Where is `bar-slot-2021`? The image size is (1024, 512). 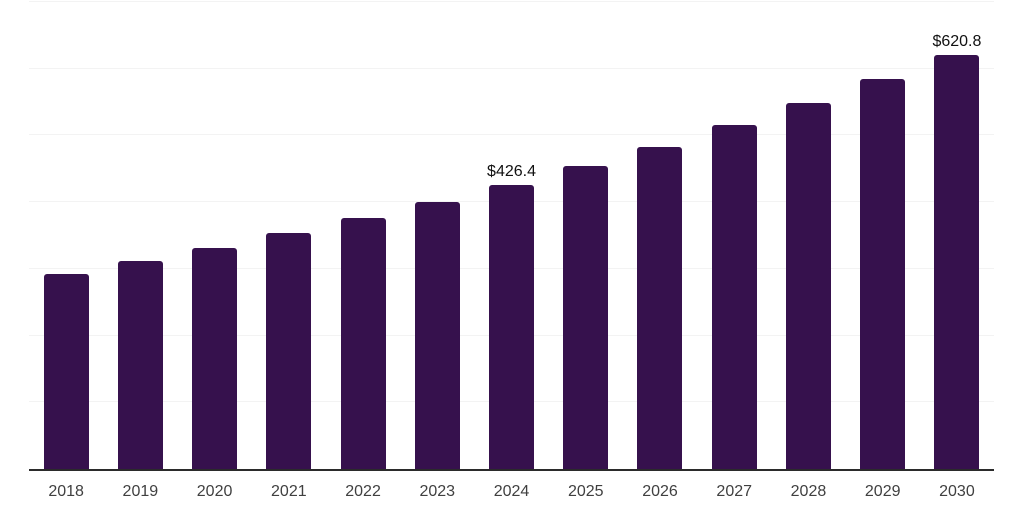 bar-slot-2021 is located at coordinates (289, 235).